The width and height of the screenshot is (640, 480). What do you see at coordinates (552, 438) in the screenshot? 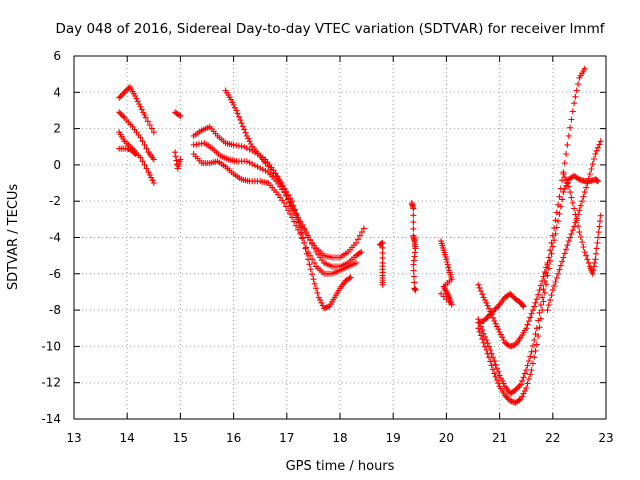
I see `x-tick-label: 22` at bounding box center [552, 438].